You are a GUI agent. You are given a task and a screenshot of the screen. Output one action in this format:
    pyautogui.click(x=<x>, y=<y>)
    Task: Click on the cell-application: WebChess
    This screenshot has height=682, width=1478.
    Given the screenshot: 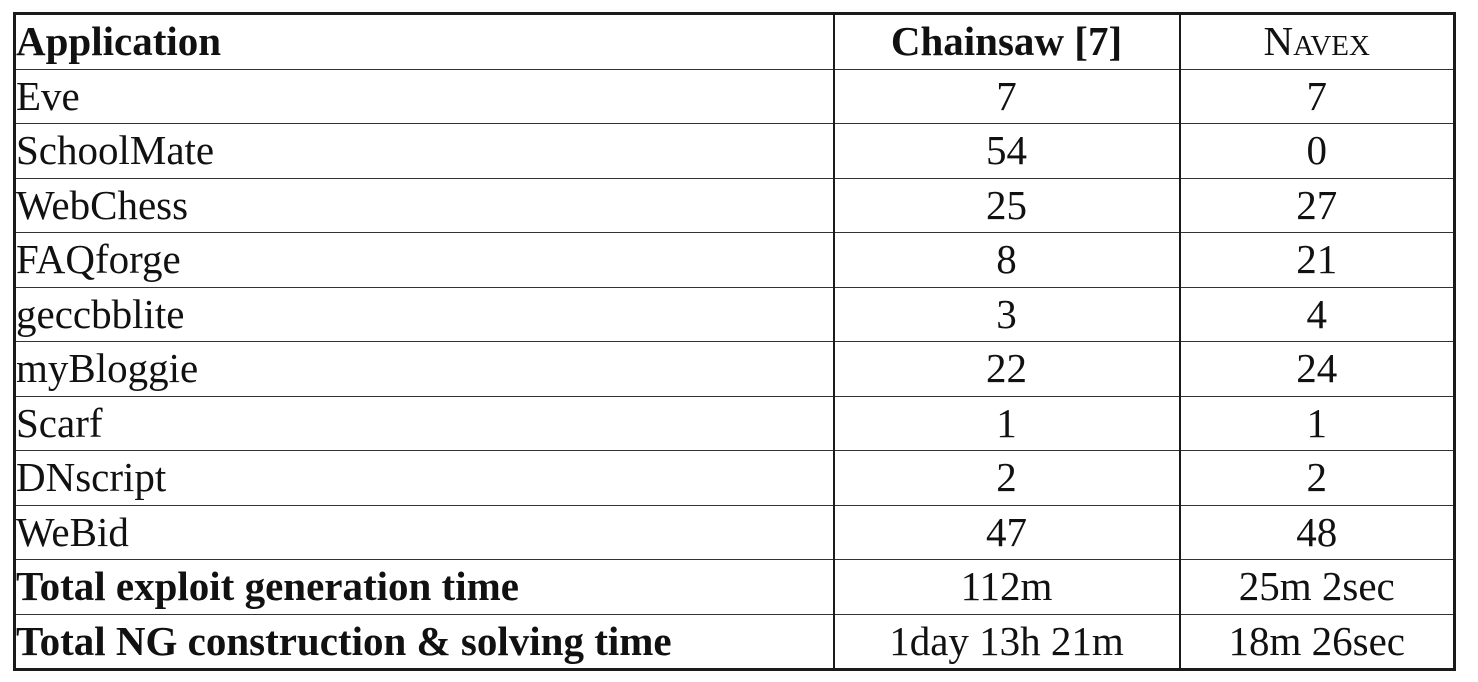 What is the action you would take?
    pyautogui.click(x=424, y=205)
    